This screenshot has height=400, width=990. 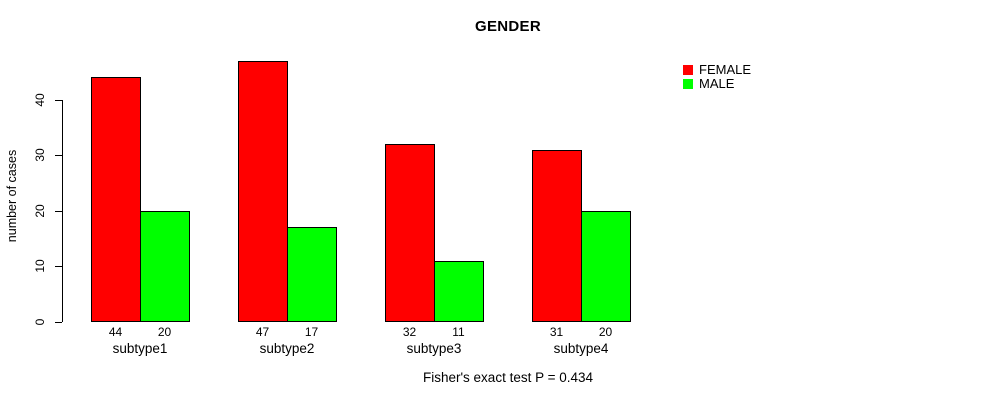 What do you see at coordinates (409, 332) in the screenshot?
I see `bar-value-female-subtype3: 32` at bounding box center [409, 332].